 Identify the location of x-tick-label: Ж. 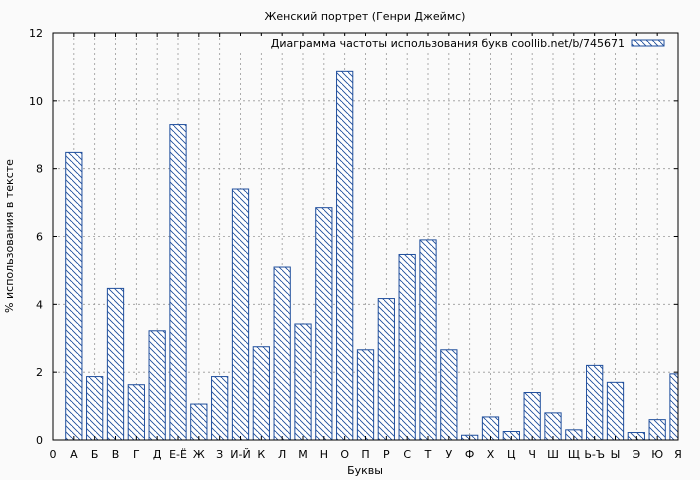
(199, 454).